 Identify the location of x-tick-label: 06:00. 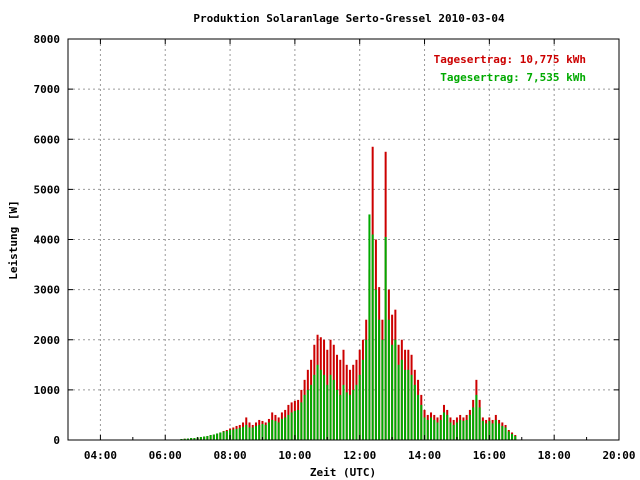
(165, 455).